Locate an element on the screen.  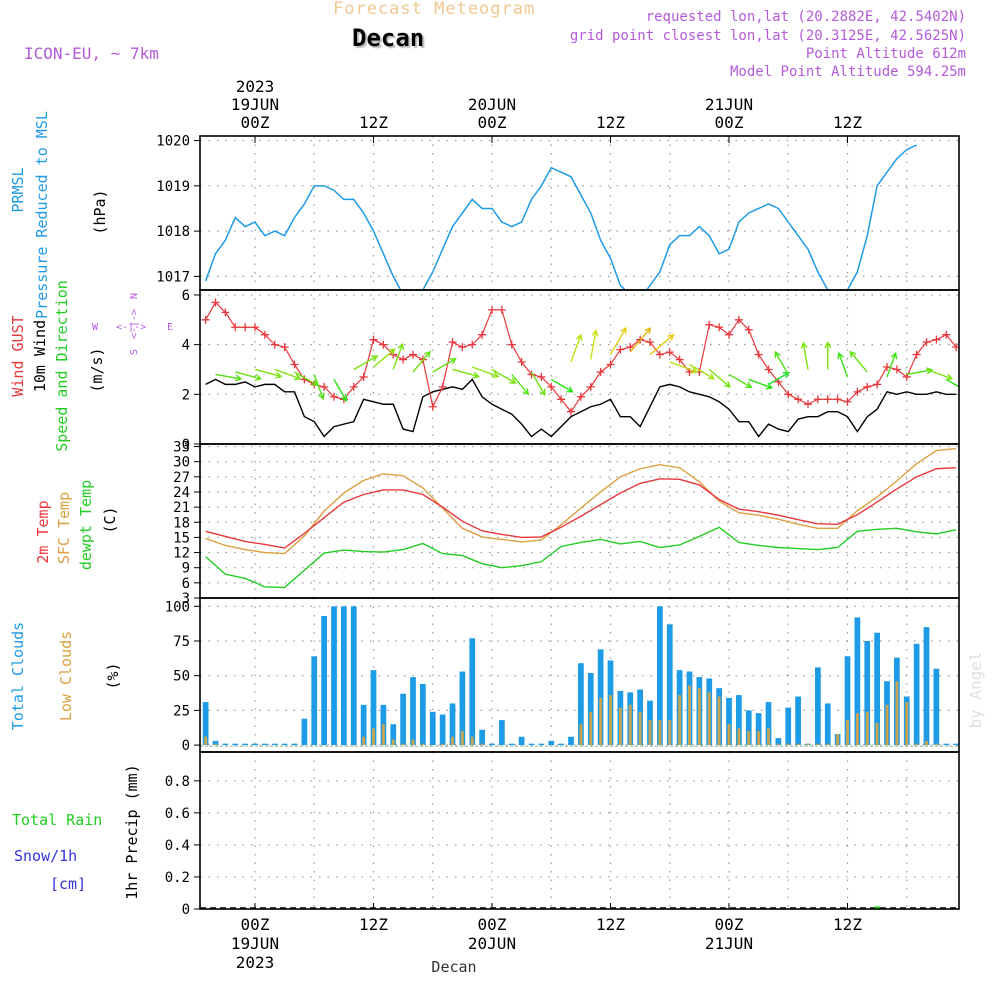
y-tick-label: 0 is located at coordinates (186, 746).